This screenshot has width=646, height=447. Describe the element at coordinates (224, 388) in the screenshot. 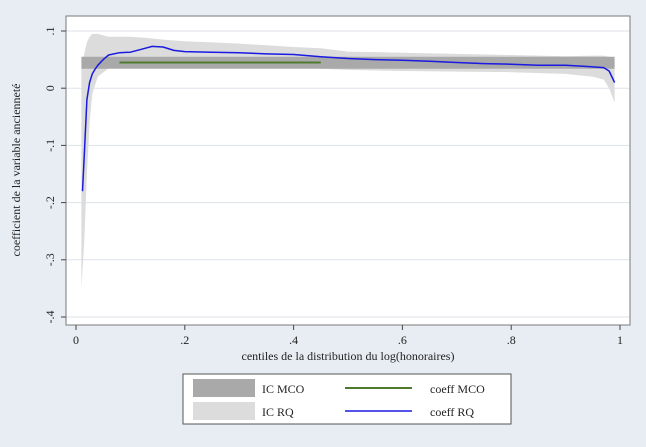

I see `legend-swatch-ic-mco` at that location.